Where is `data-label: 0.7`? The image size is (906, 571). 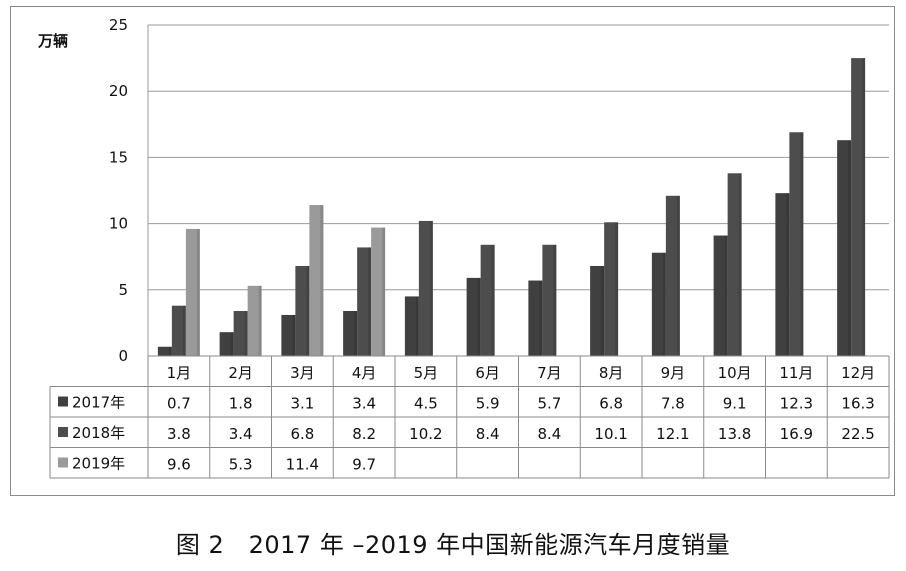 data-label: 0.7 is located at coordinates (179, 404).